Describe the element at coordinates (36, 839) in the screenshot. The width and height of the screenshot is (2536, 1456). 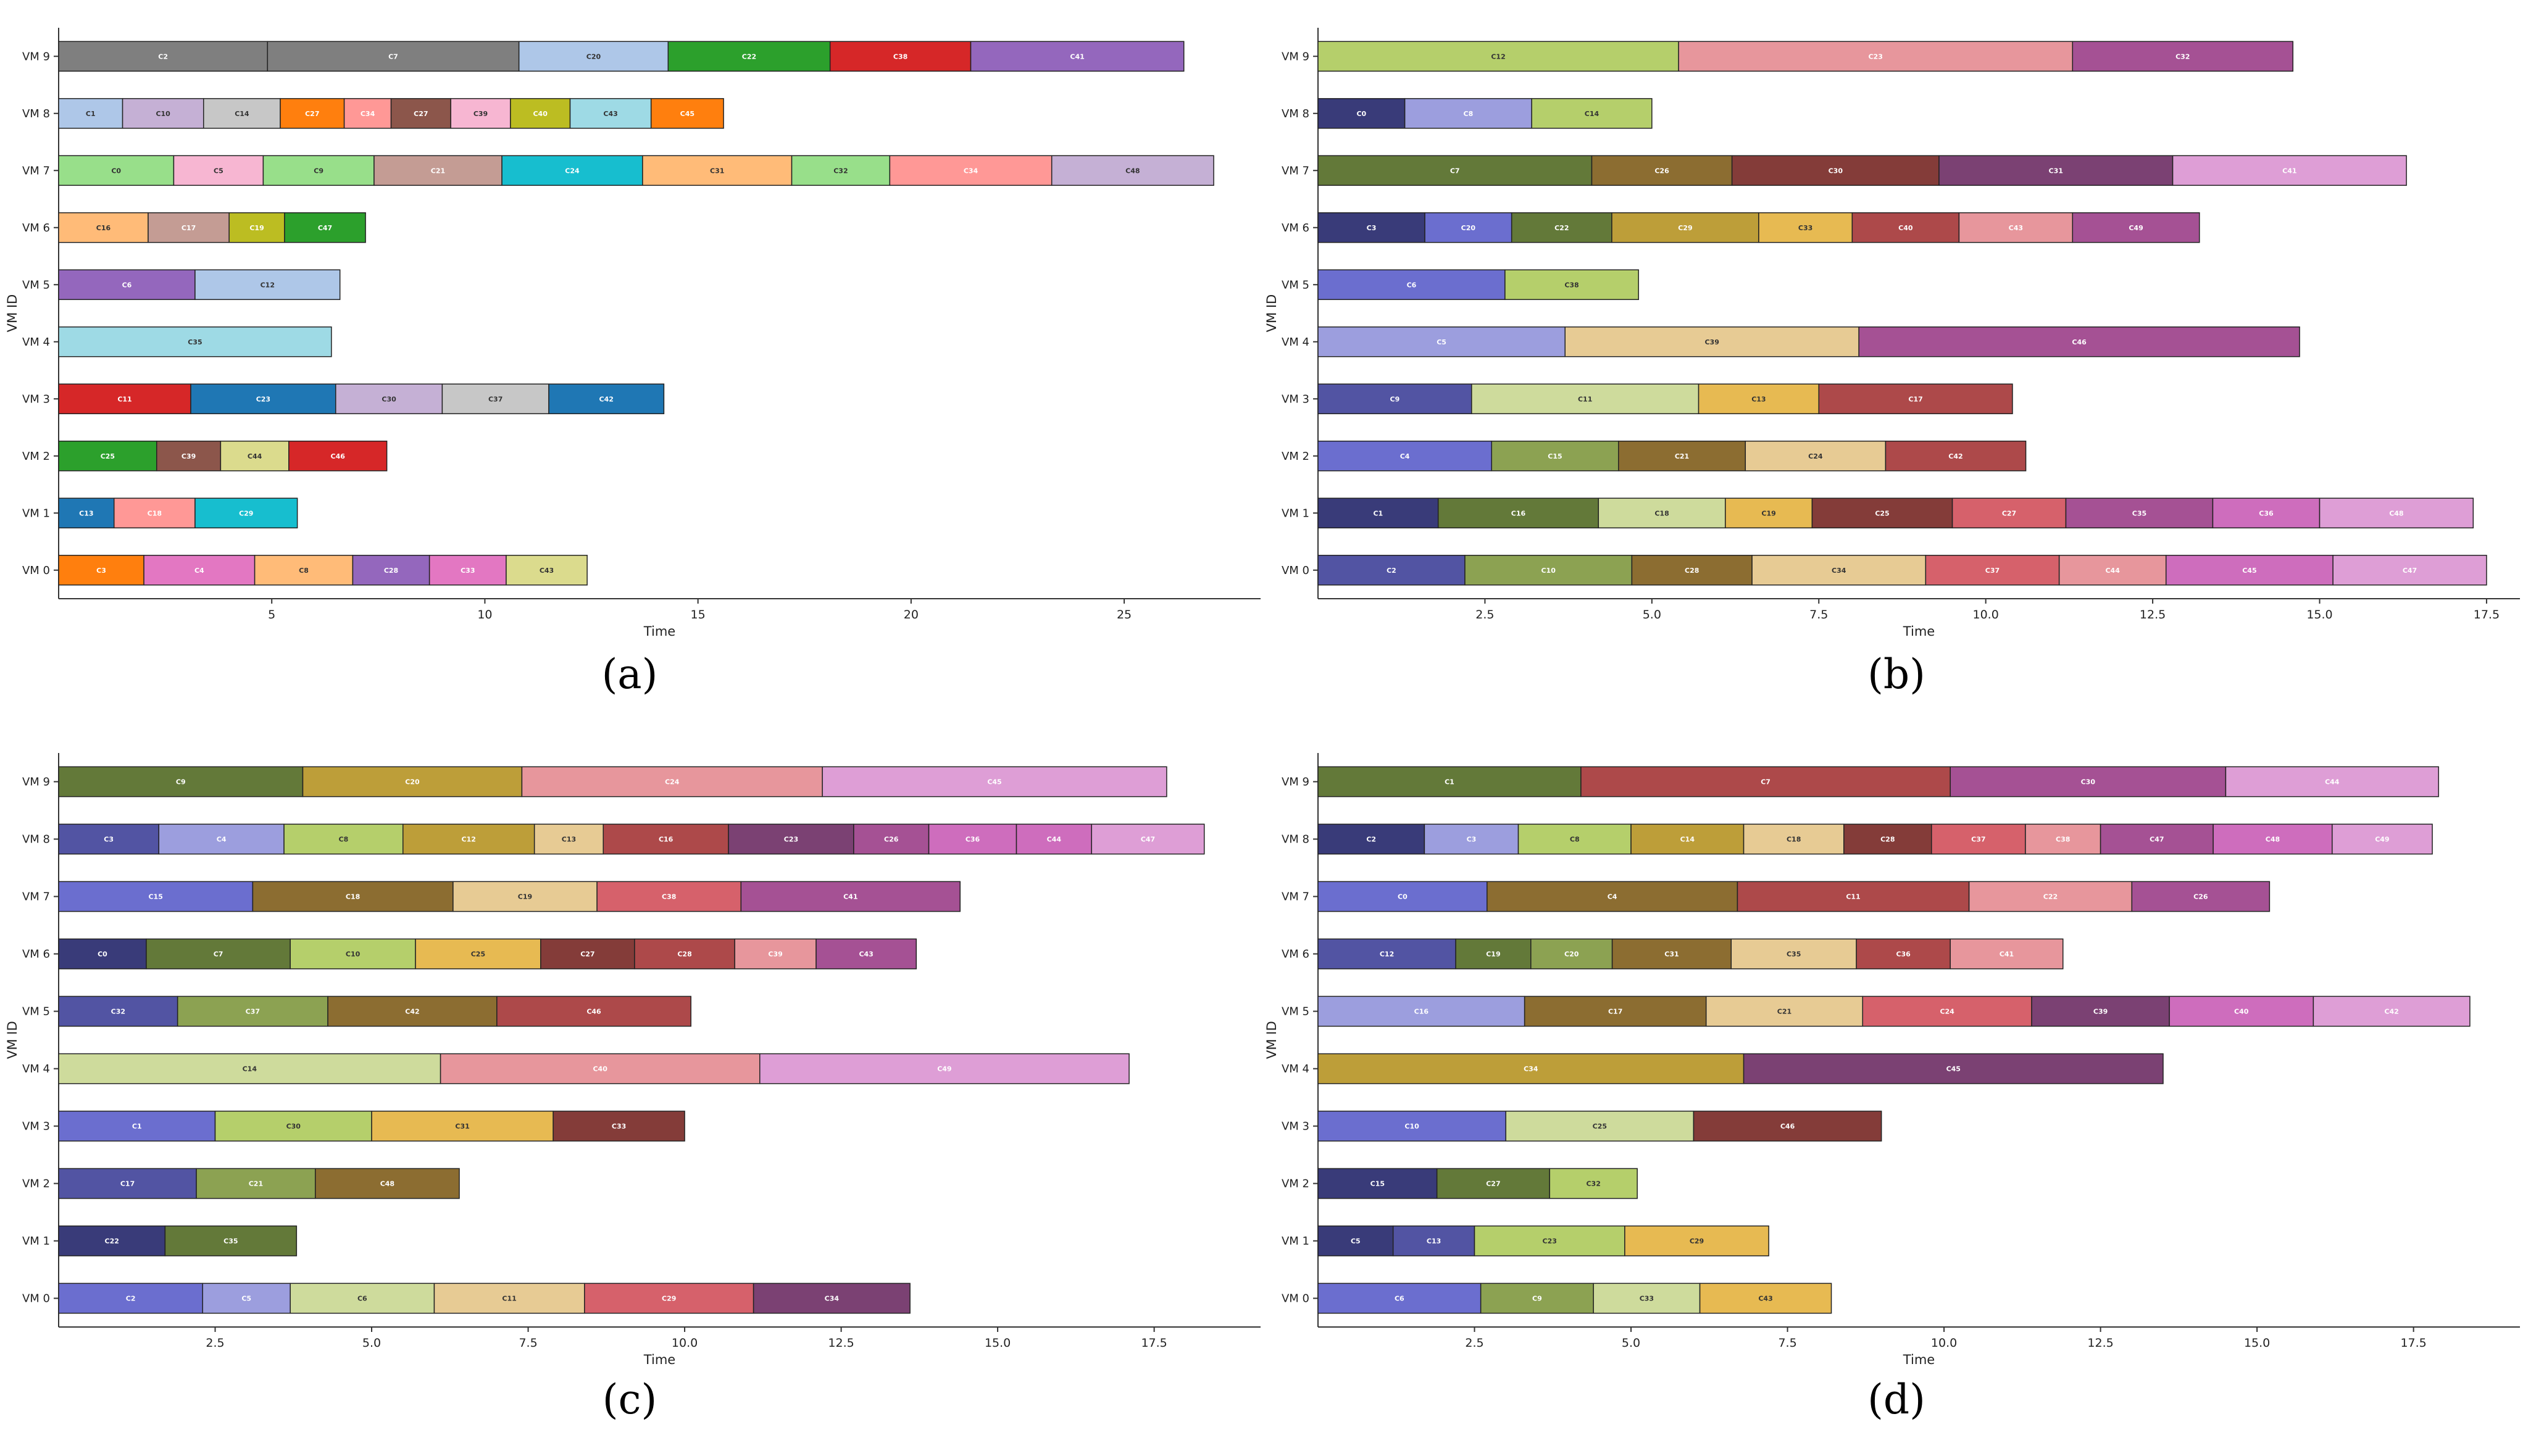
I see `vm-label: VM 8` at that location.